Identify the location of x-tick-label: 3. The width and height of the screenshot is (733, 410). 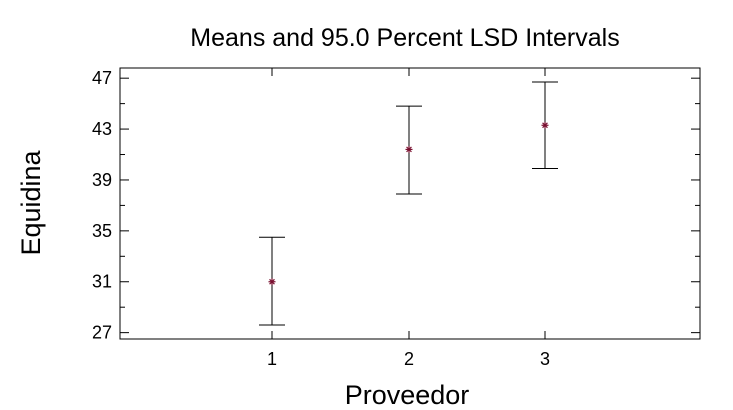
(545, 359).